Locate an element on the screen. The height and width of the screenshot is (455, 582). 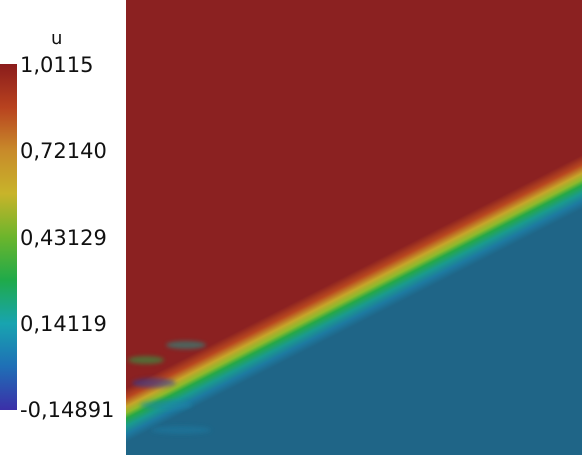
legend-tick-2: 0,72140 is located at coordinates (63, 151).